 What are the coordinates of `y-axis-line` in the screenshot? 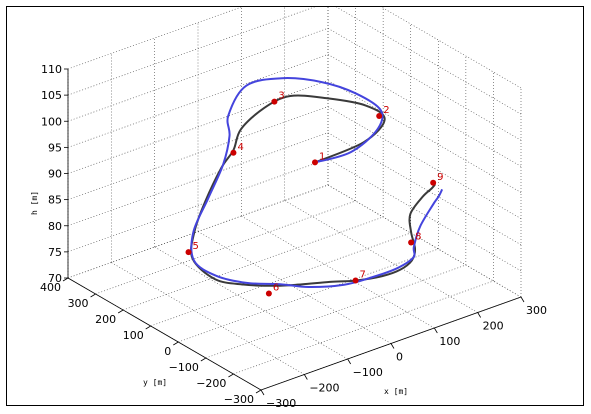 It's located at (164, 334).